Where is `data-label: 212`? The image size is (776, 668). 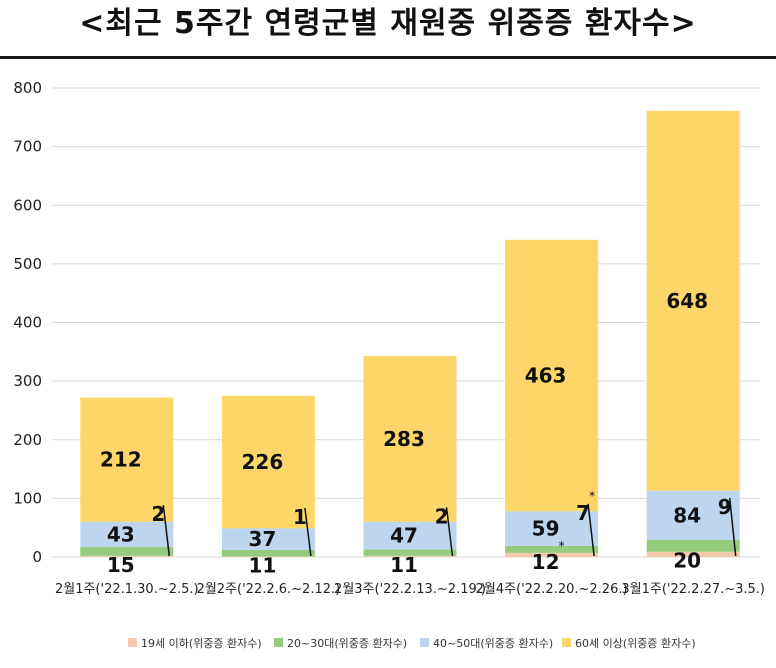
data-label: 212 is located at coordinates (121, 460).